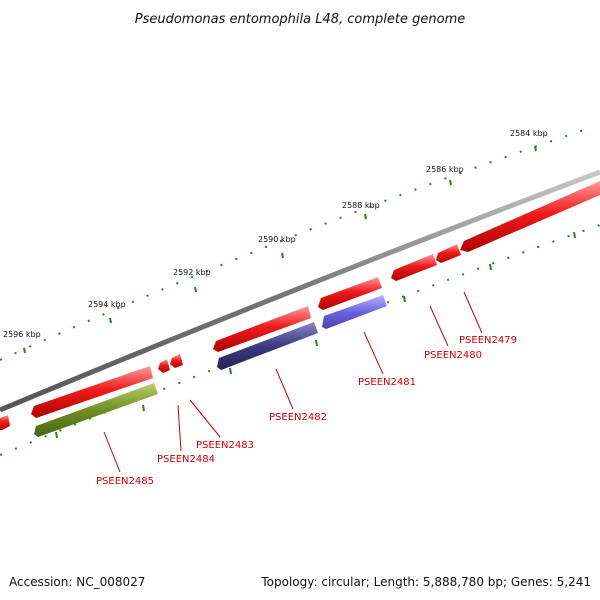 Image resolution: width=600 pixels, height=600 pixels. I want to click on gene-arrow-PSEEN2483, so click(176, 361).